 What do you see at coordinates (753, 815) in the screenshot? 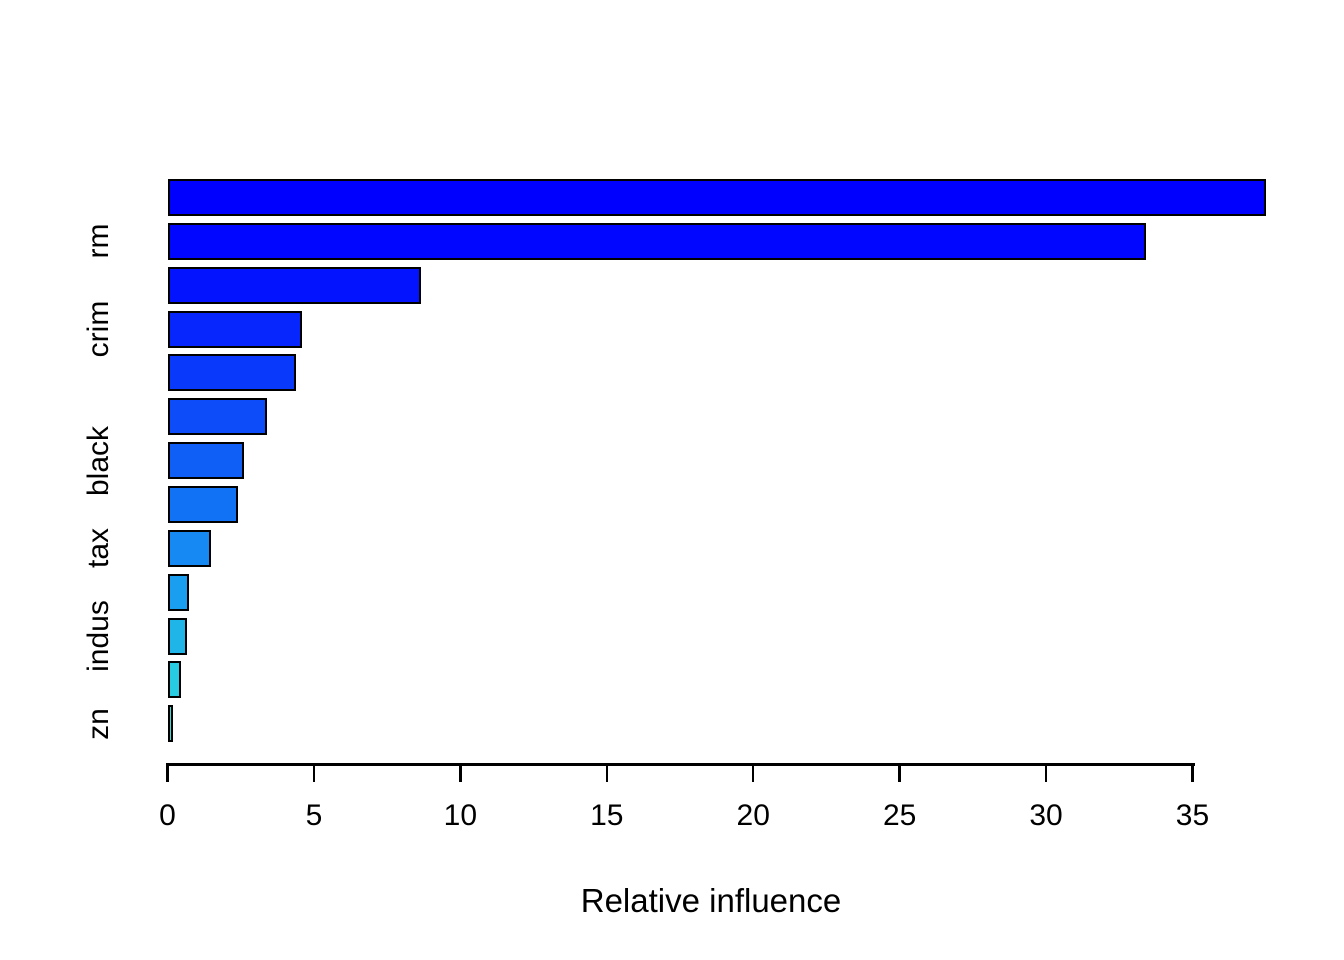
I see `x-tick-label-20: 20` at bounding box center [753, 815].